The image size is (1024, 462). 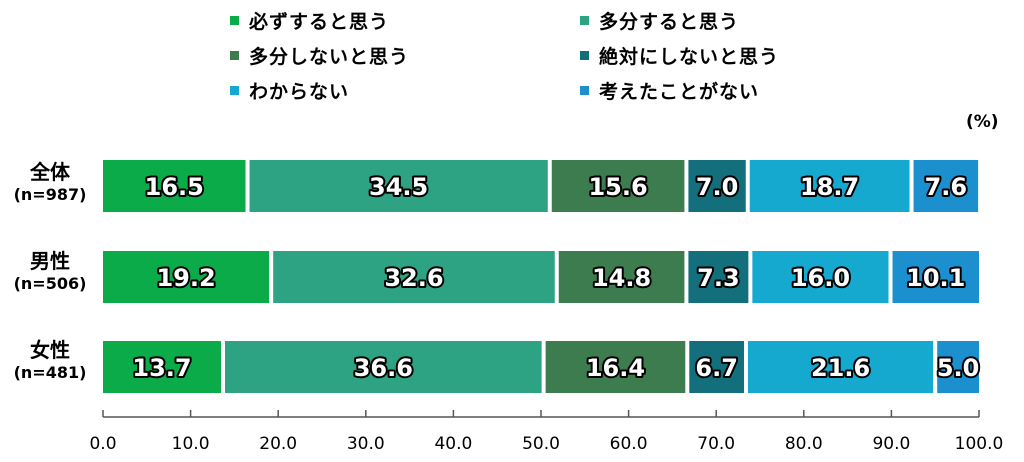 I want to click on data-label: 5.0, so click(x=958, y=368).